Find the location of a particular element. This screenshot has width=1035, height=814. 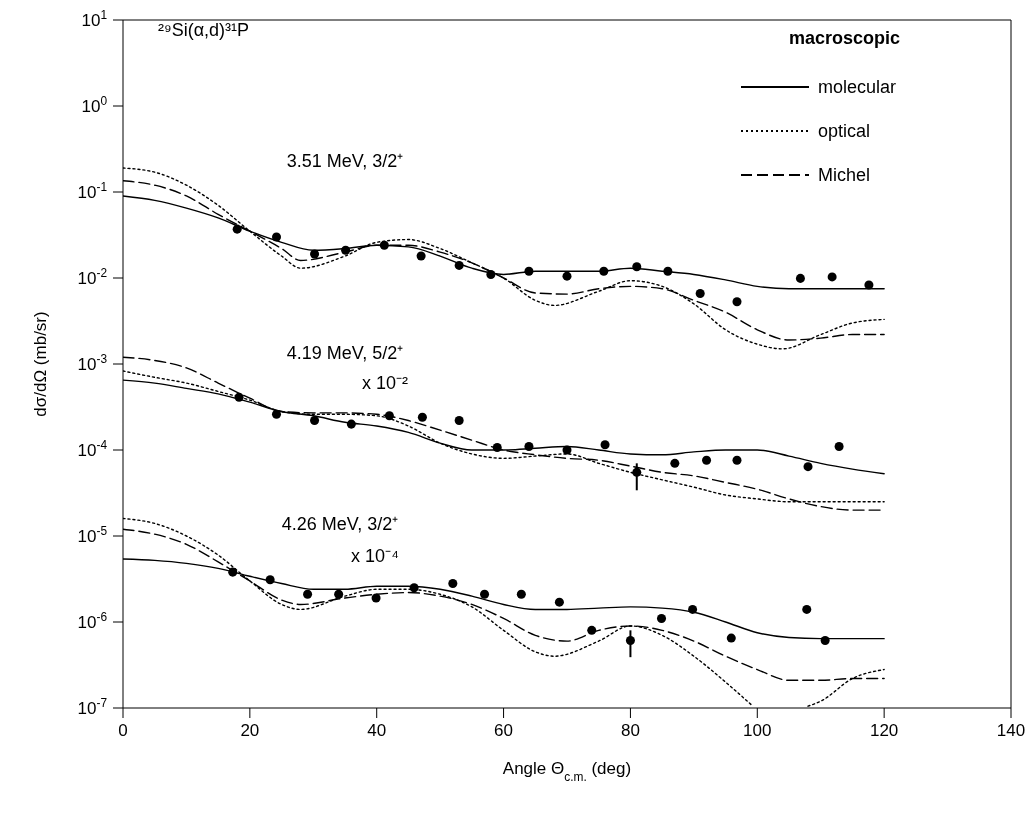

legend-label: Michel is located at coordinates (844, 175).